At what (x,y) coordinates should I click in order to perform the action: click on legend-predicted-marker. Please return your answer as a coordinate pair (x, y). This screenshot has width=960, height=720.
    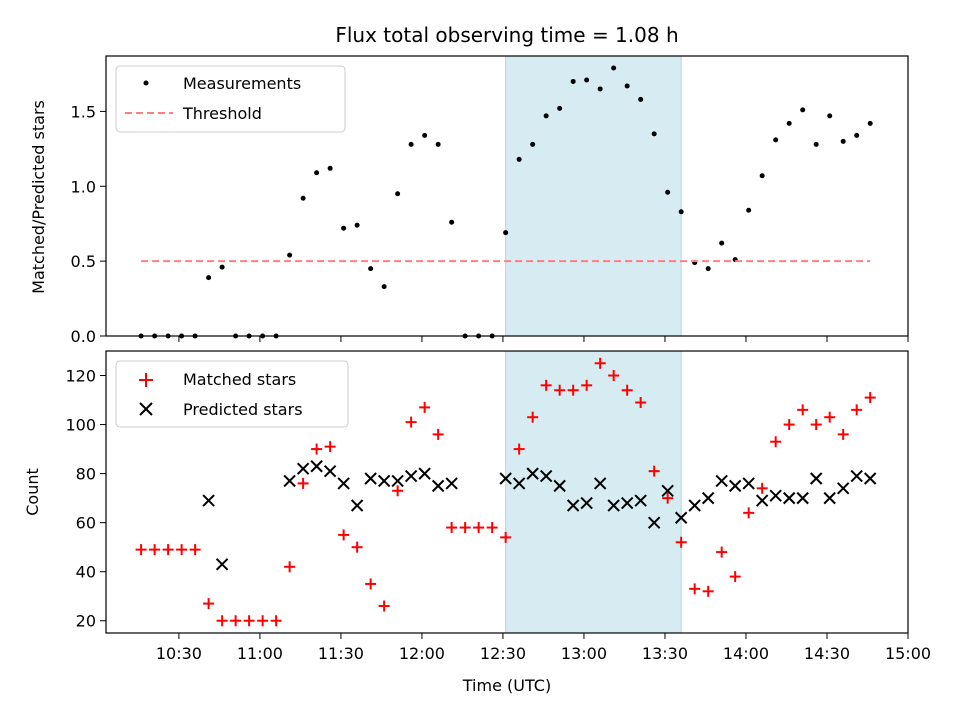
    Looking at the image, I should click on (146, 409).